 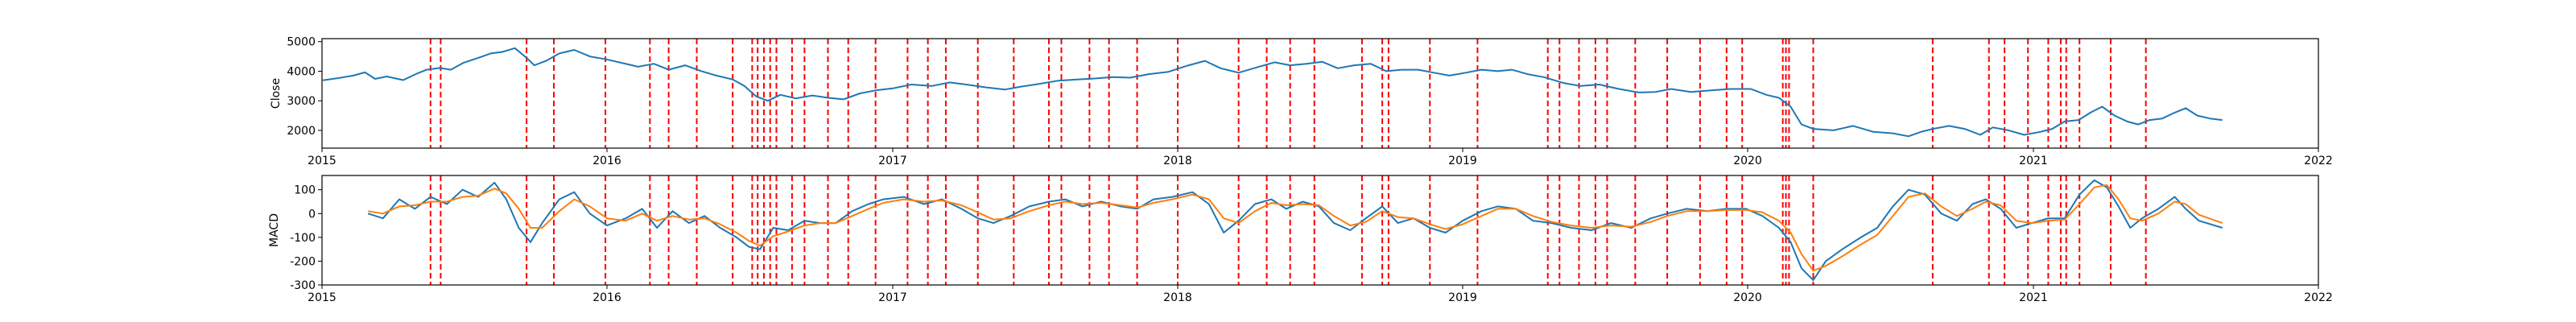 I want to click on macd-x-tick-label: 2015, so click(x=322, y=297).